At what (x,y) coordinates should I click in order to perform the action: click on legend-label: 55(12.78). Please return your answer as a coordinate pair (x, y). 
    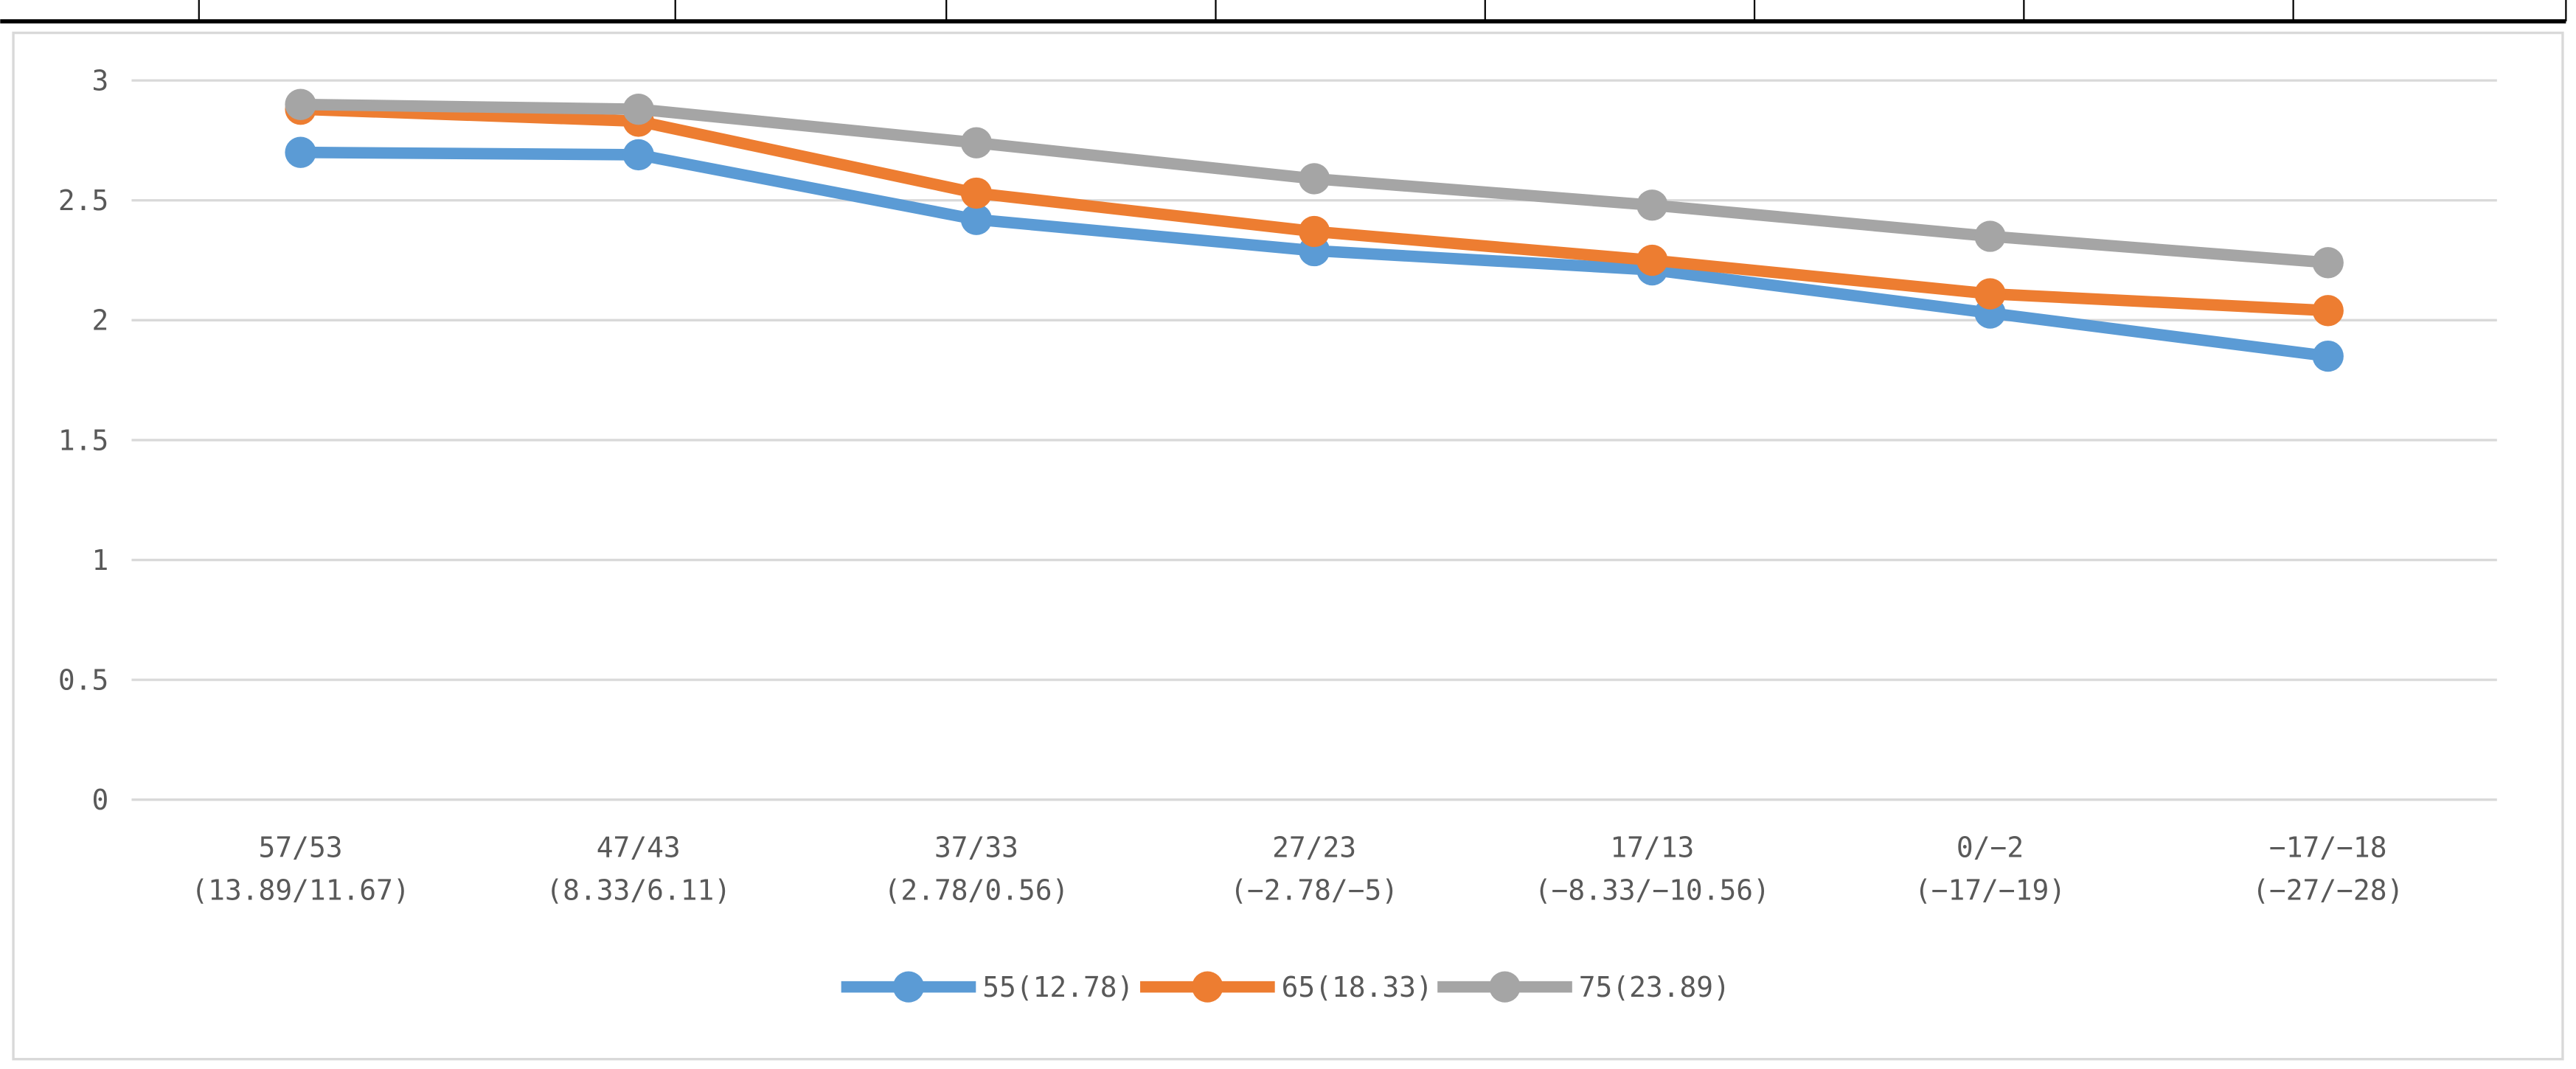
    Looking at the image, I should click on (1057, 987).